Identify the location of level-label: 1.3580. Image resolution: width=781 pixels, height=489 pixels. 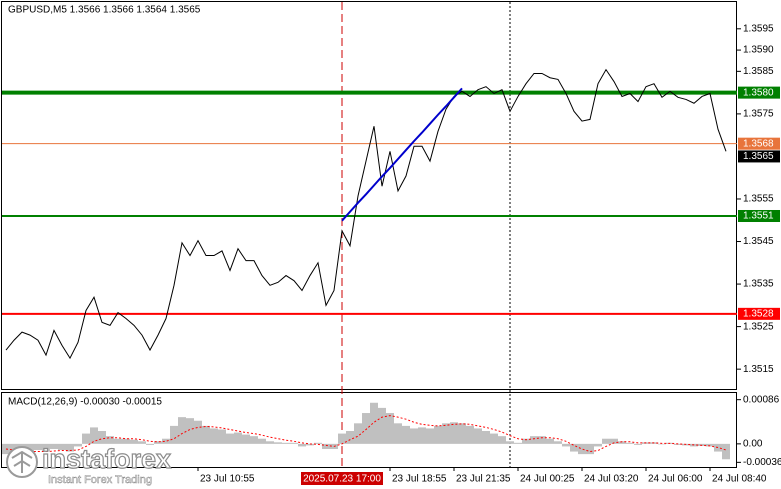
(758, 92).